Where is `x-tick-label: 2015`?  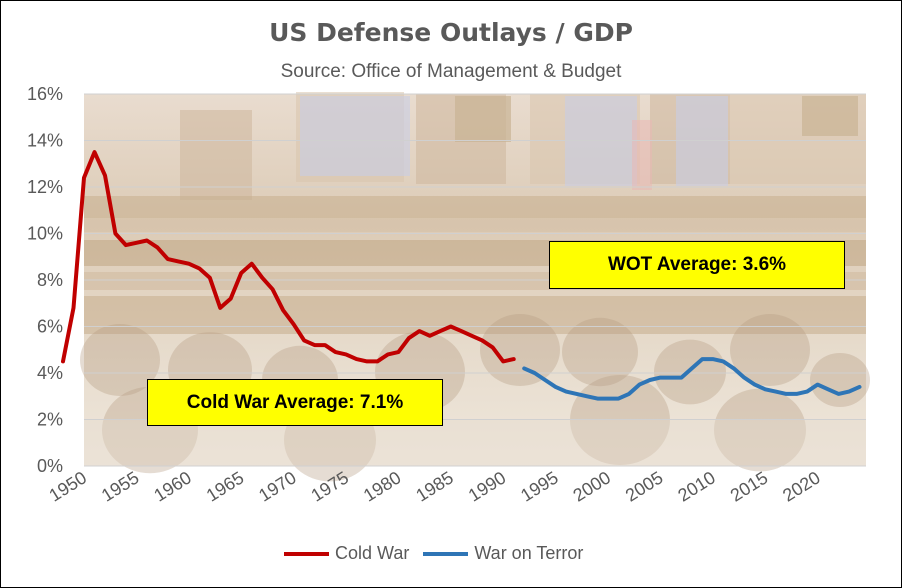
x-tick-label: 2015 is located at coordinates (749, 486).